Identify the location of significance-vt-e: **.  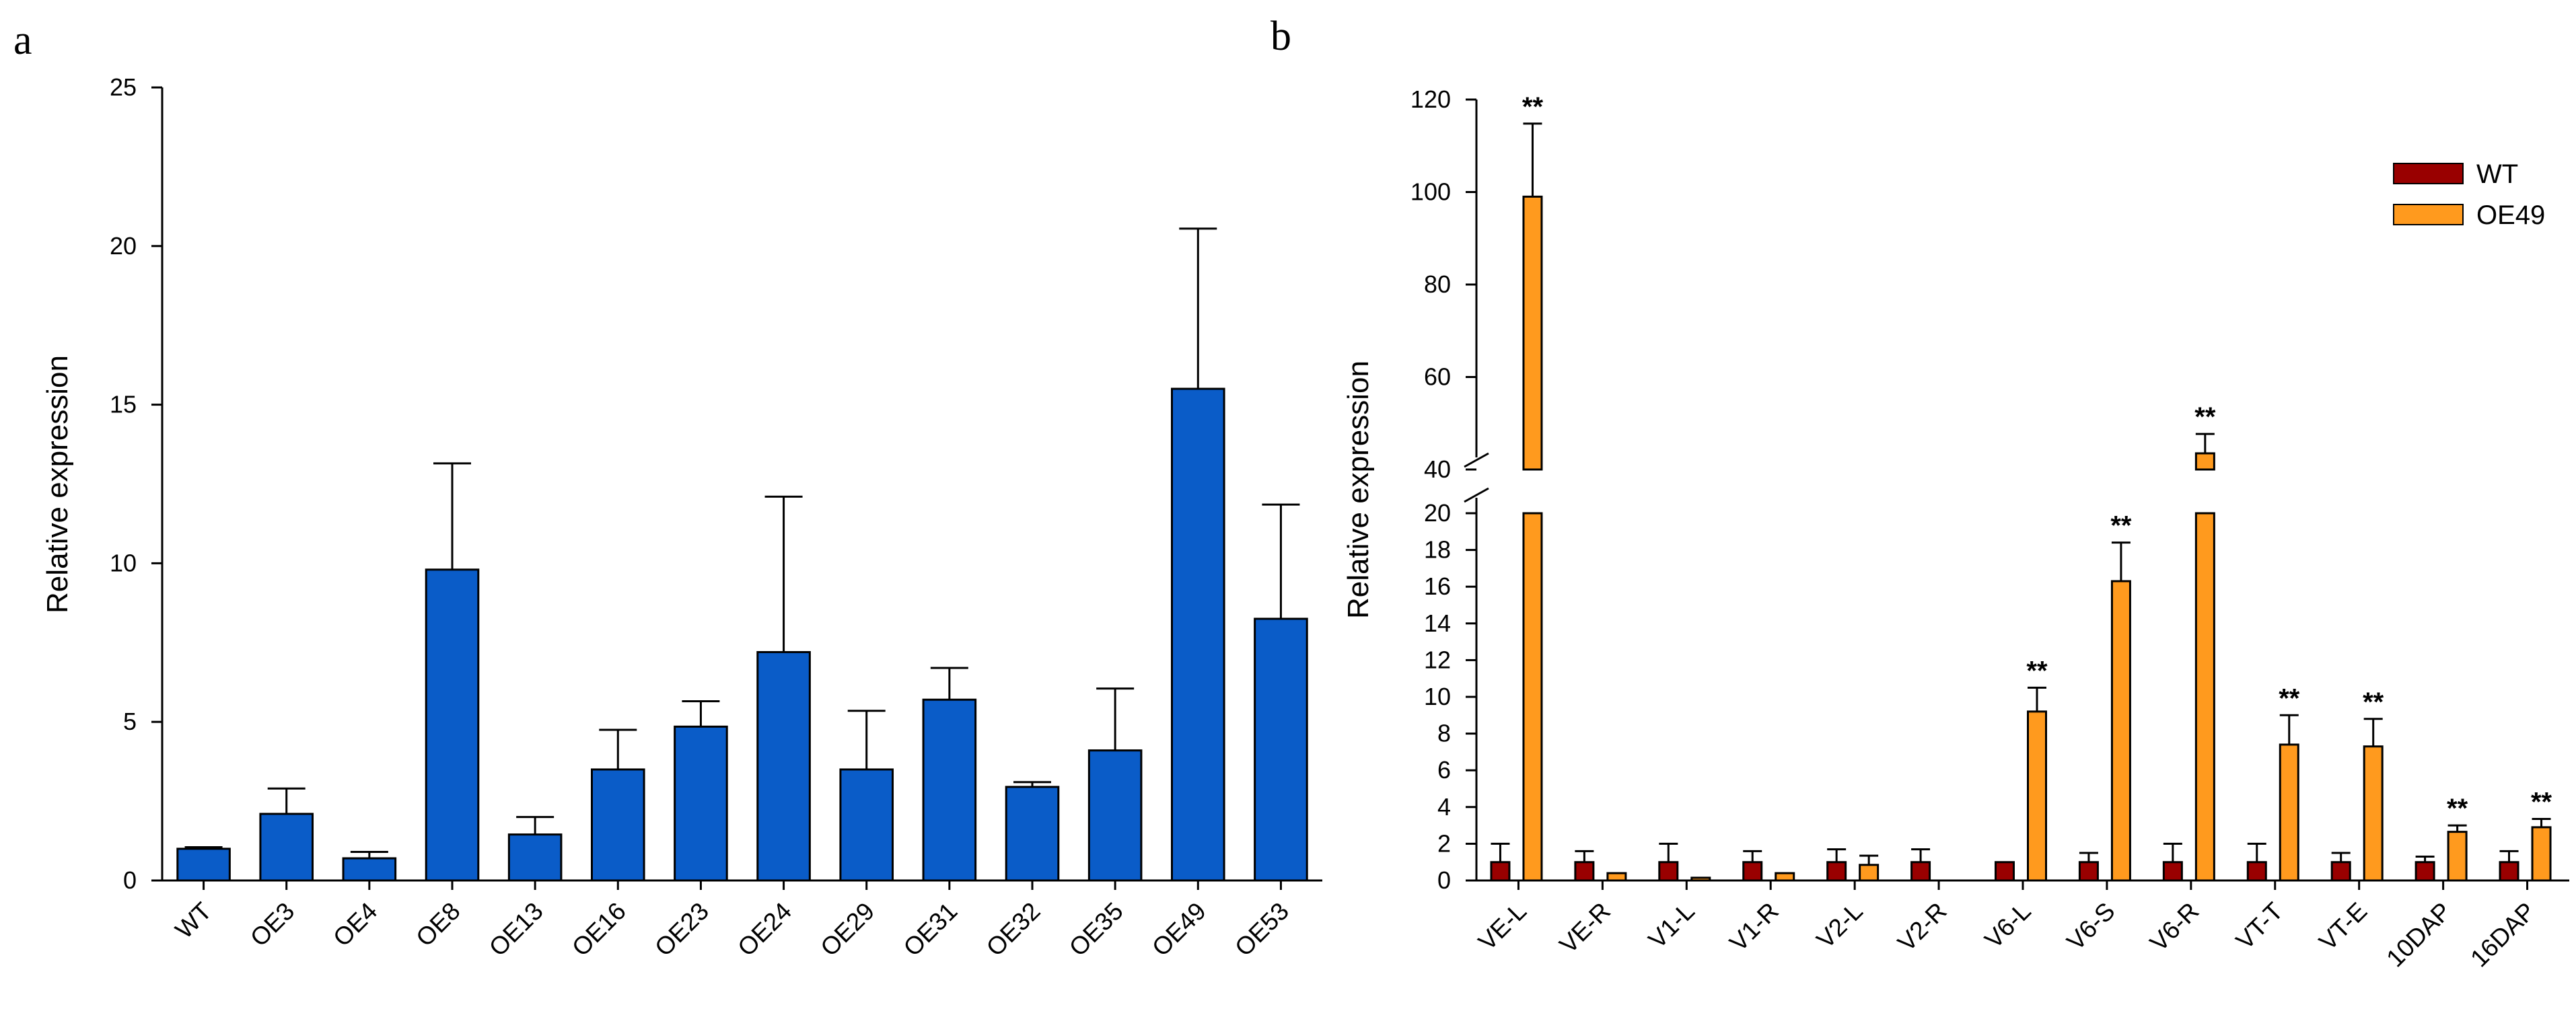
(2373, 702).